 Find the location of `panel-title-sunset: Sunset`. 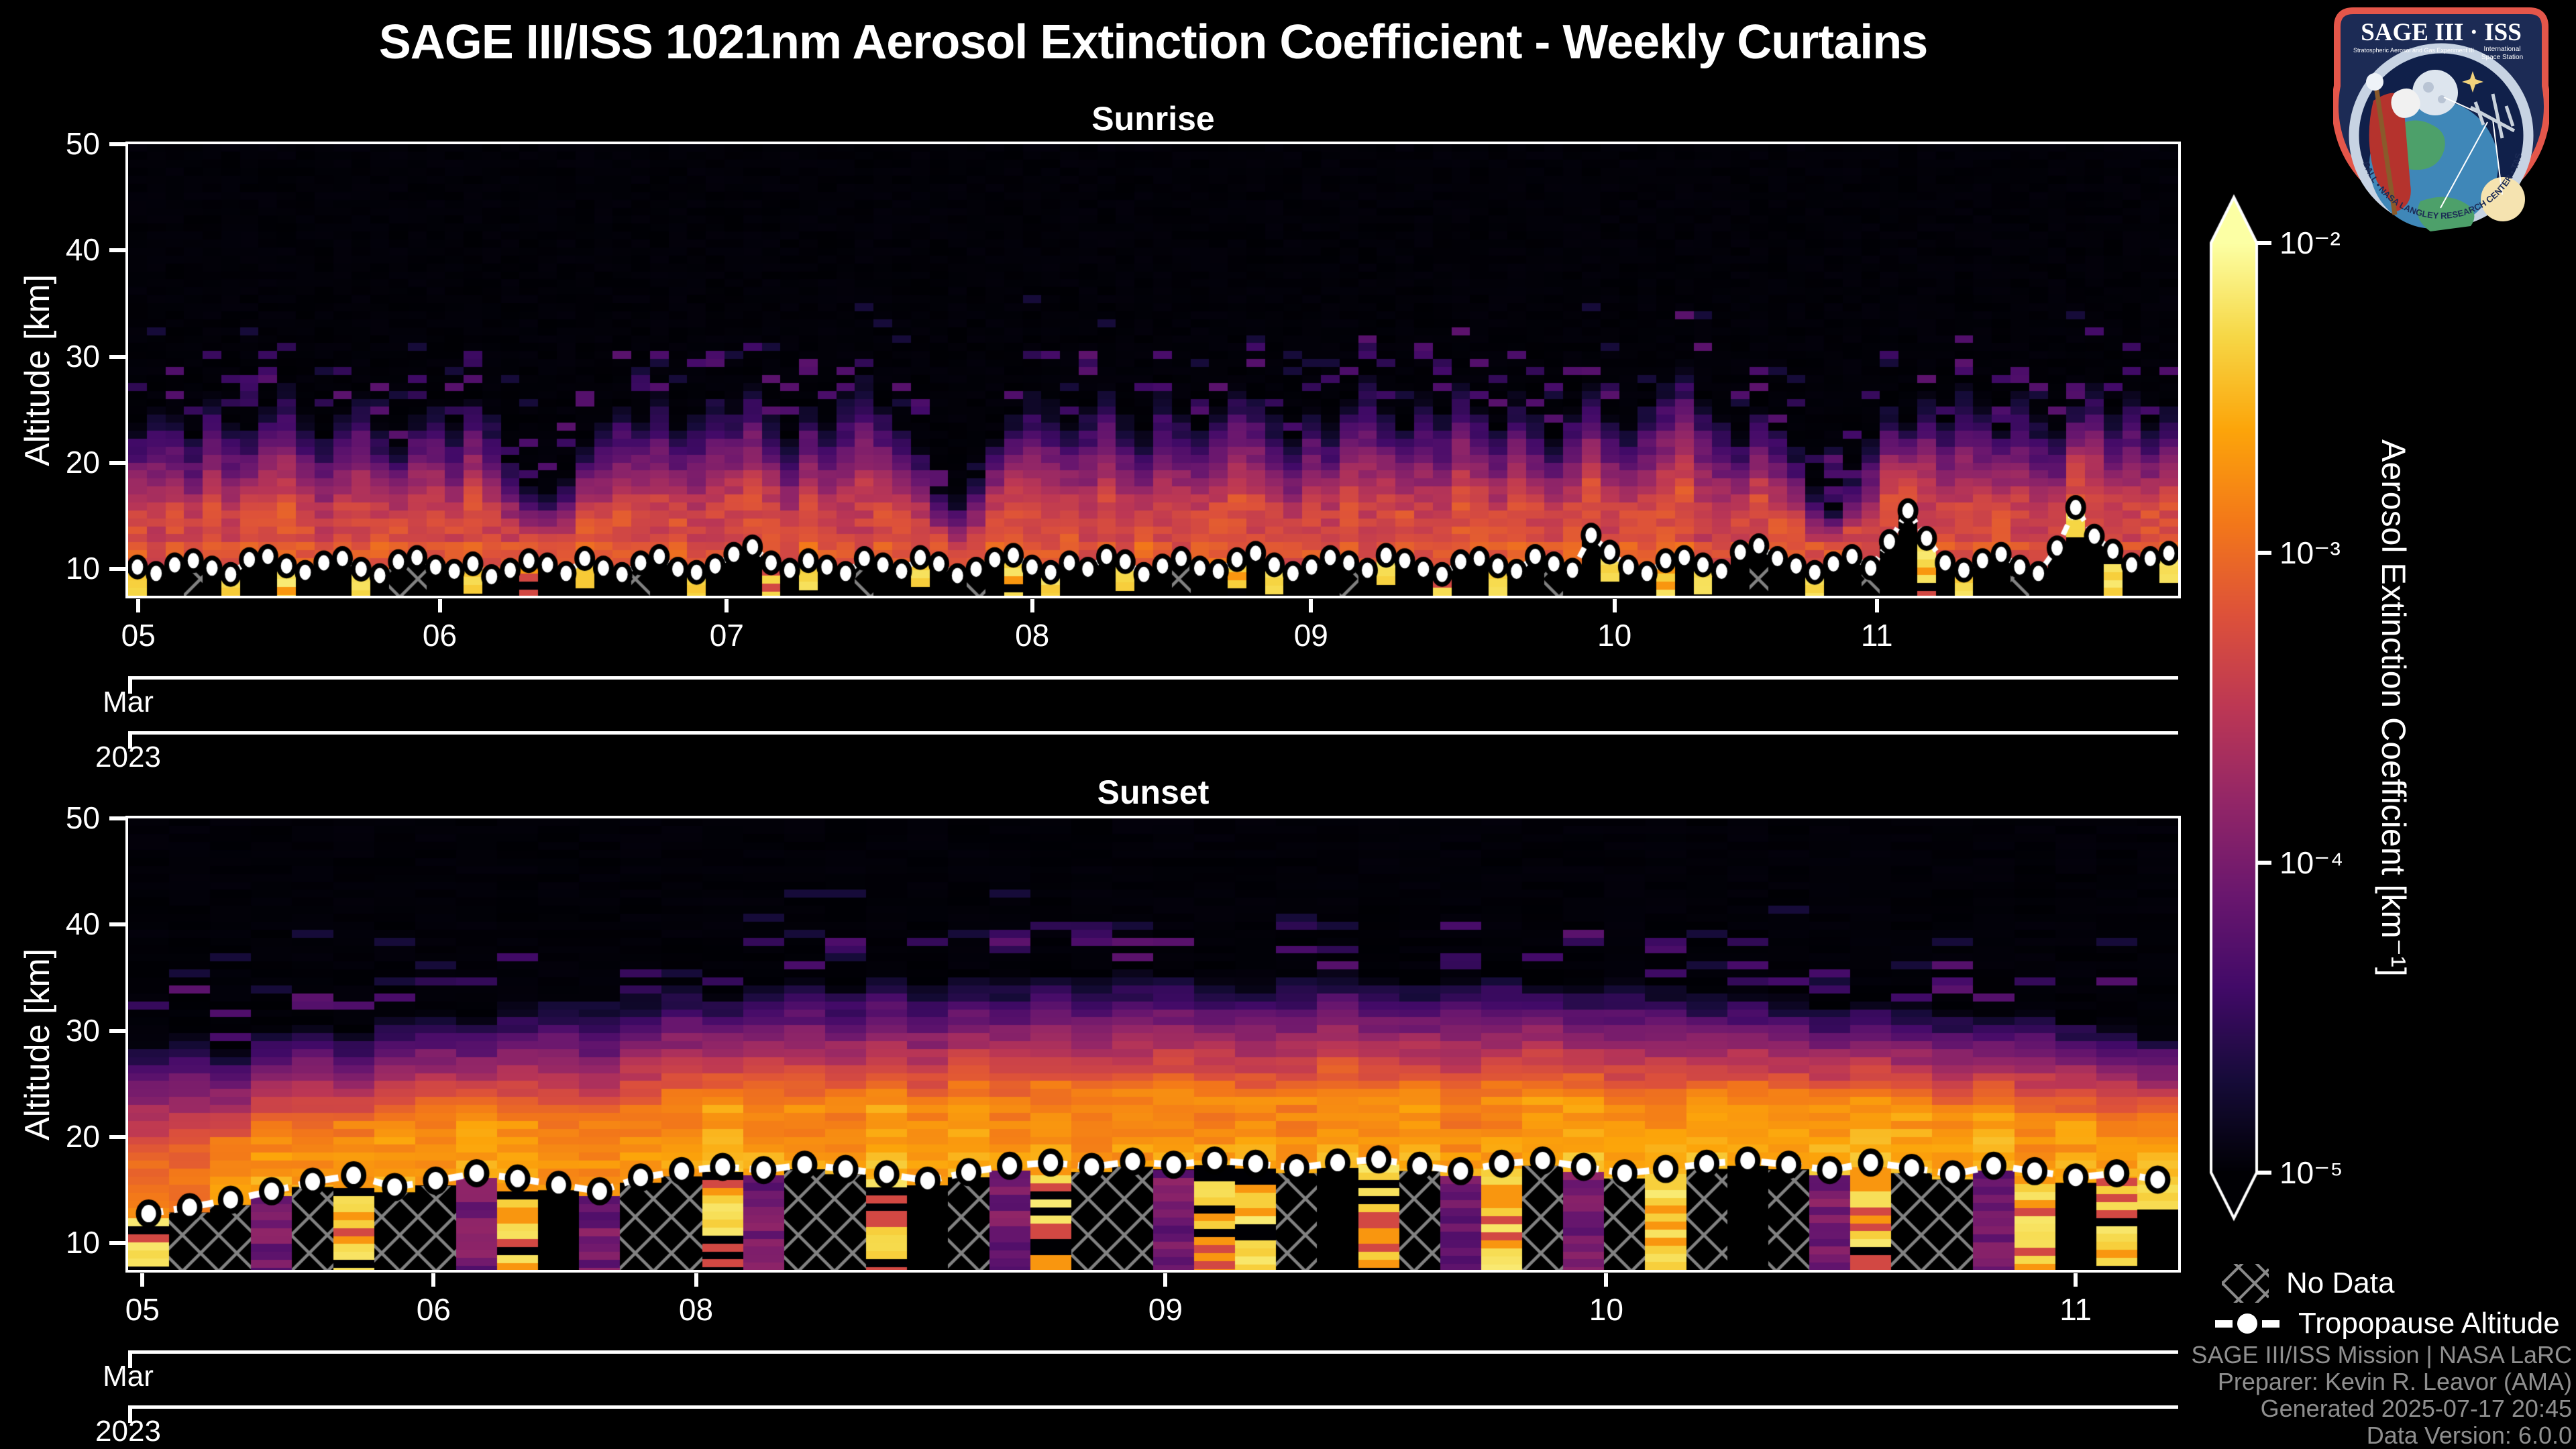

panel-title-sunset: Sunset is located at coordinates (1153, 792).